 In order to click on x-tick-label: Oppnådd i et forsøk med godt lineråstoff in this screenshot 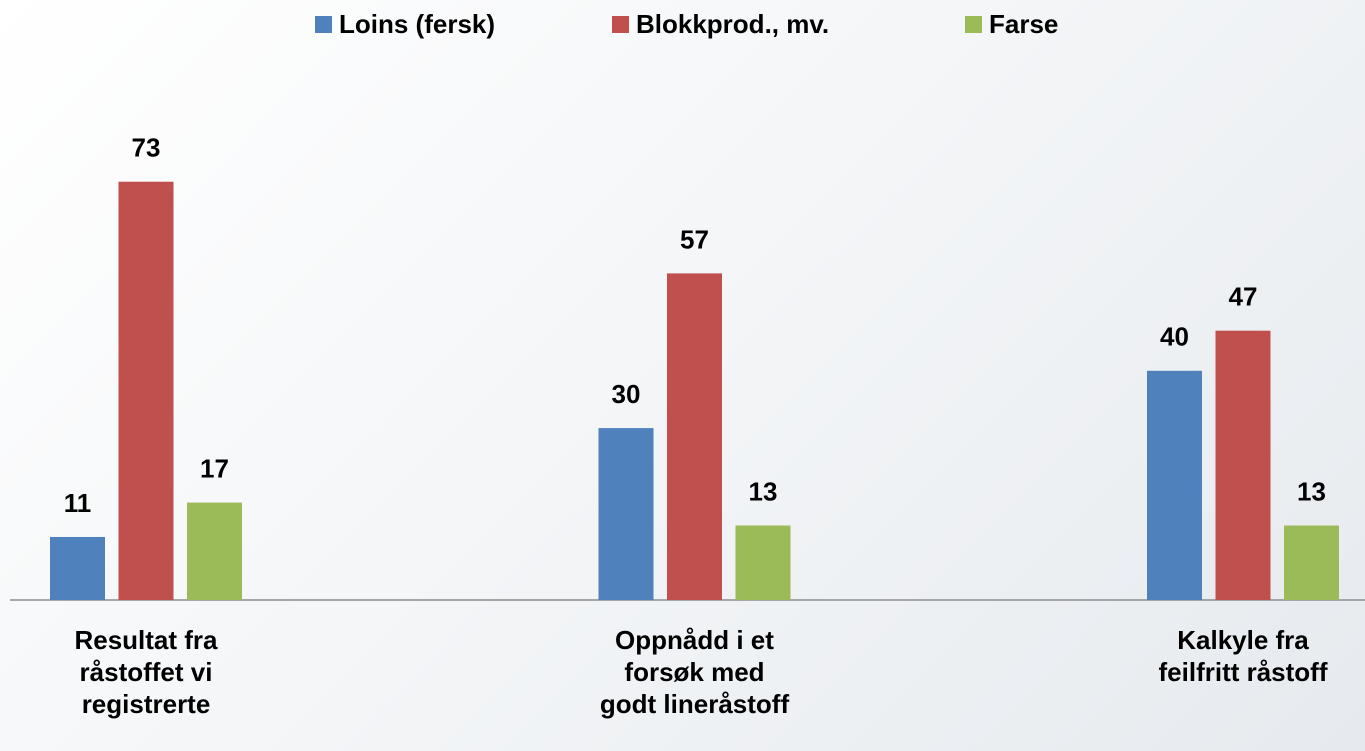, I will do `click(694, 672)`.